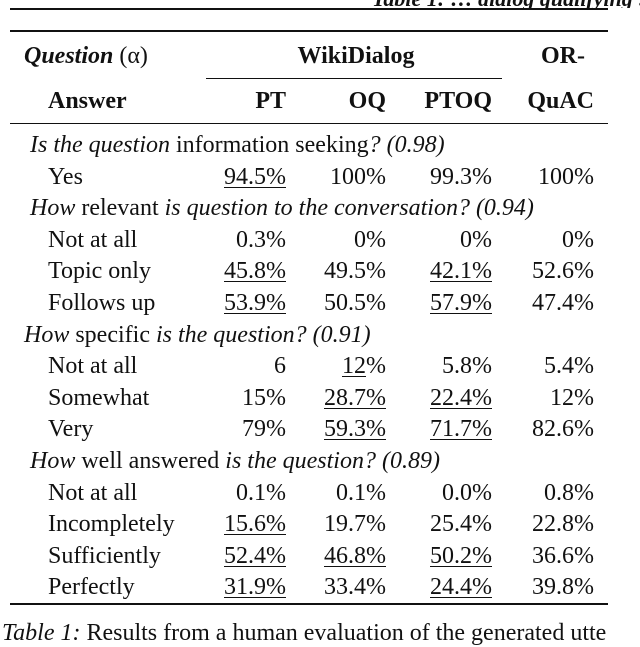  I want to click on header-question-label: Question, so click(69, 56).